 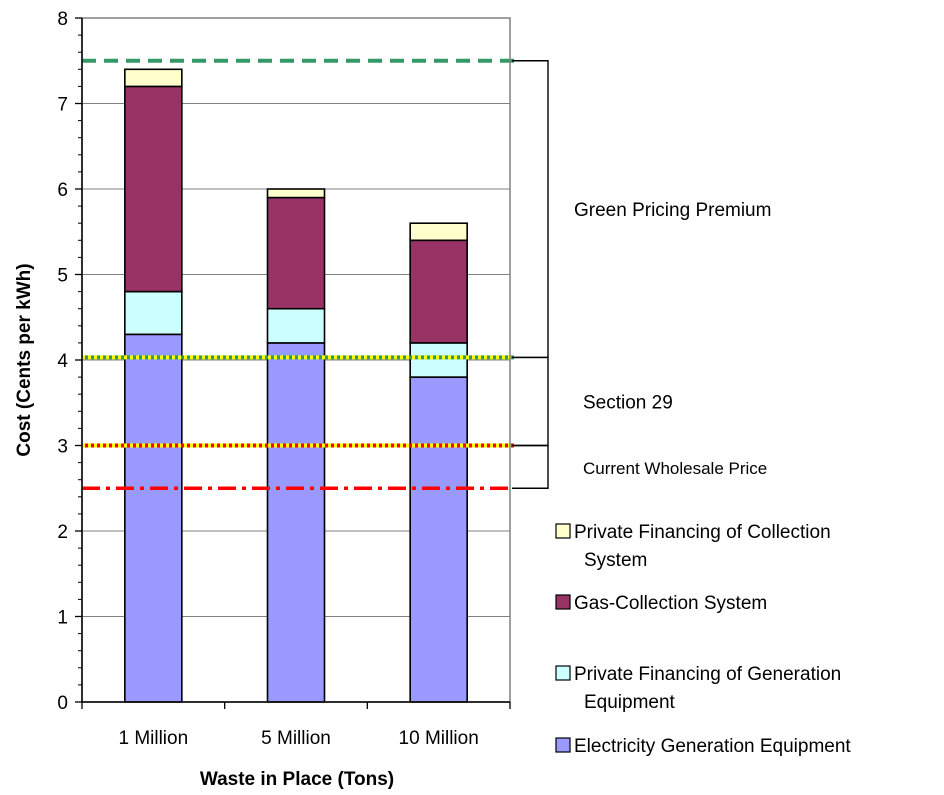 What do you see at coordinates (62, 703) in the screenshot?
I see `y-tick-label: 0` at bounding box center [62, 703].